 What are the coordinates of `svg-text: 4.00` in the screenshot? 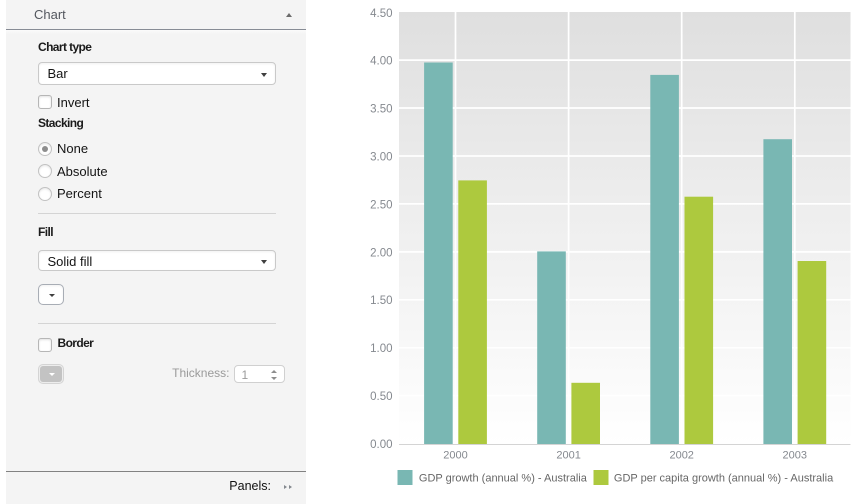 It's located at (381, 62).